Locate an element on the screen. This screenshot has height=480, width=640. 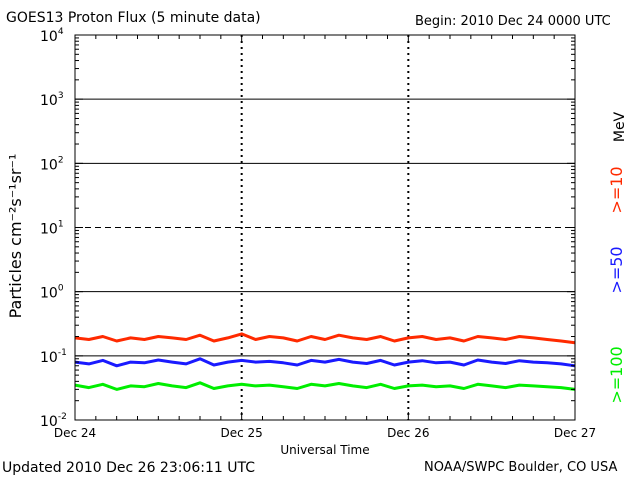
x-tick-label: Dec 26 is located at coordinates (408, 433).